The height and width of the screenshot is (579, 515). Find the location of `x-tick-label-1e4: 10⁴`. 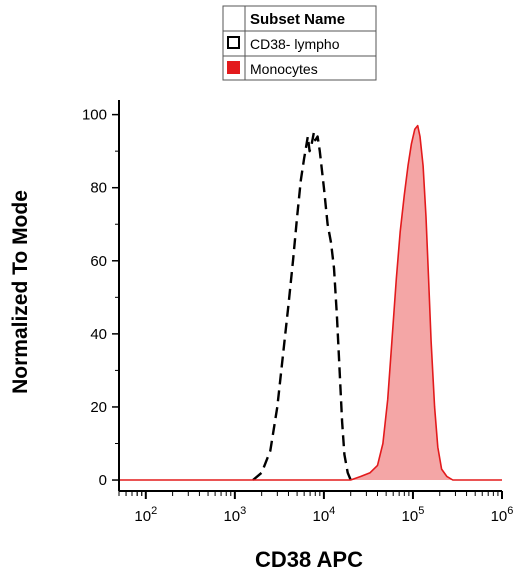

x-tick-label-1e4: 10⁴ is located at coordinates (323, 515).